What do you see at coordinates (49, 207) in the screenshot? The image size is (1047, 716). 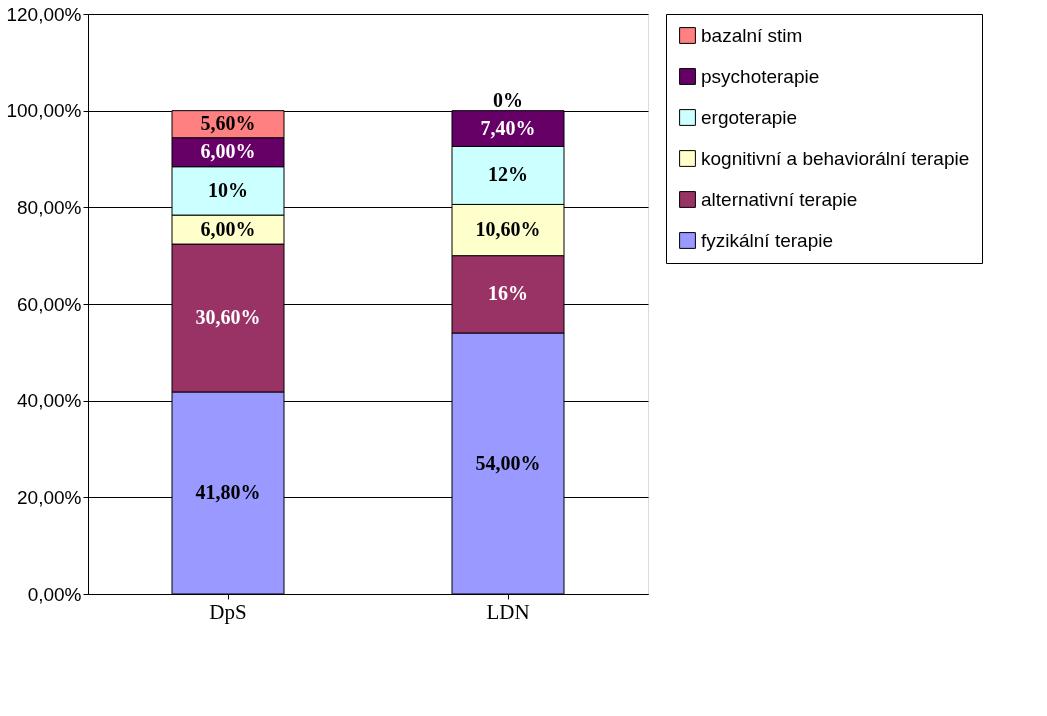 I see `y-tick-label: 80,00%` at bounding box center [49, 207].